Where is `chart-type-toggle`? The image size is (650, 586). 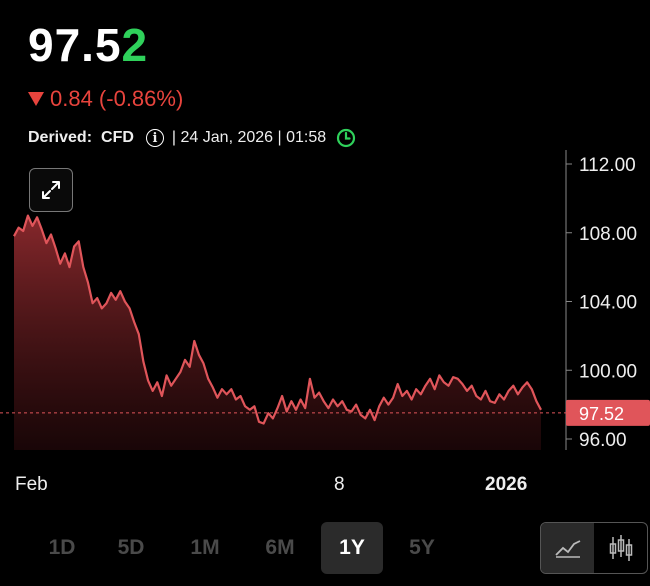 chart-type-toggle is located at coordinates (594, 548).